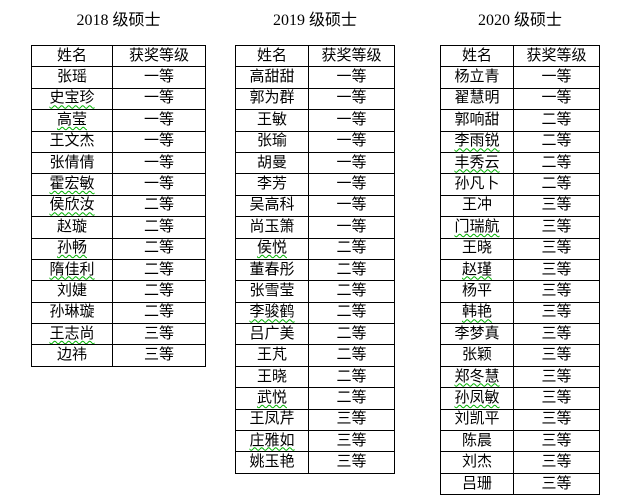 The width and height of the screenshot is (623, 500). I want to click on student-name-cell: 王志尚, so click(72, 334).